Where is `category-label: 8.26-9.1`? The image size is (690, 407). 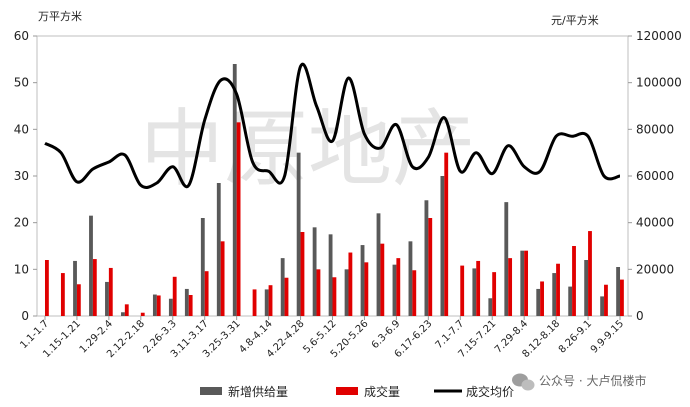
category-label: 8.26-9.1 is located at coordinates (575, 336).